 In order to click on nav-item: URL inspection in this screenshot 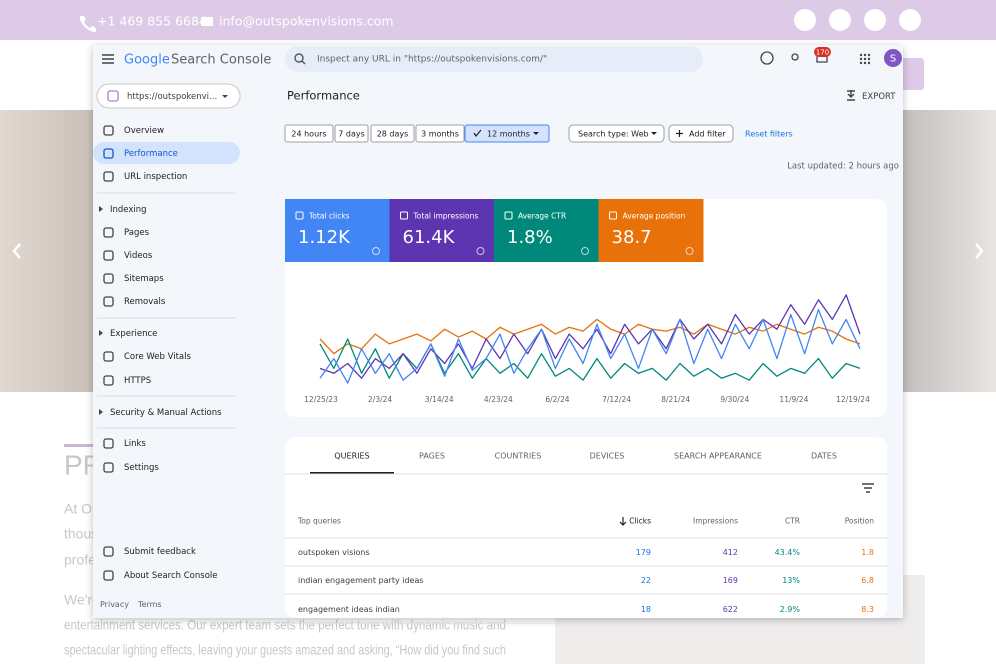, I will do `click(155, 177)`.